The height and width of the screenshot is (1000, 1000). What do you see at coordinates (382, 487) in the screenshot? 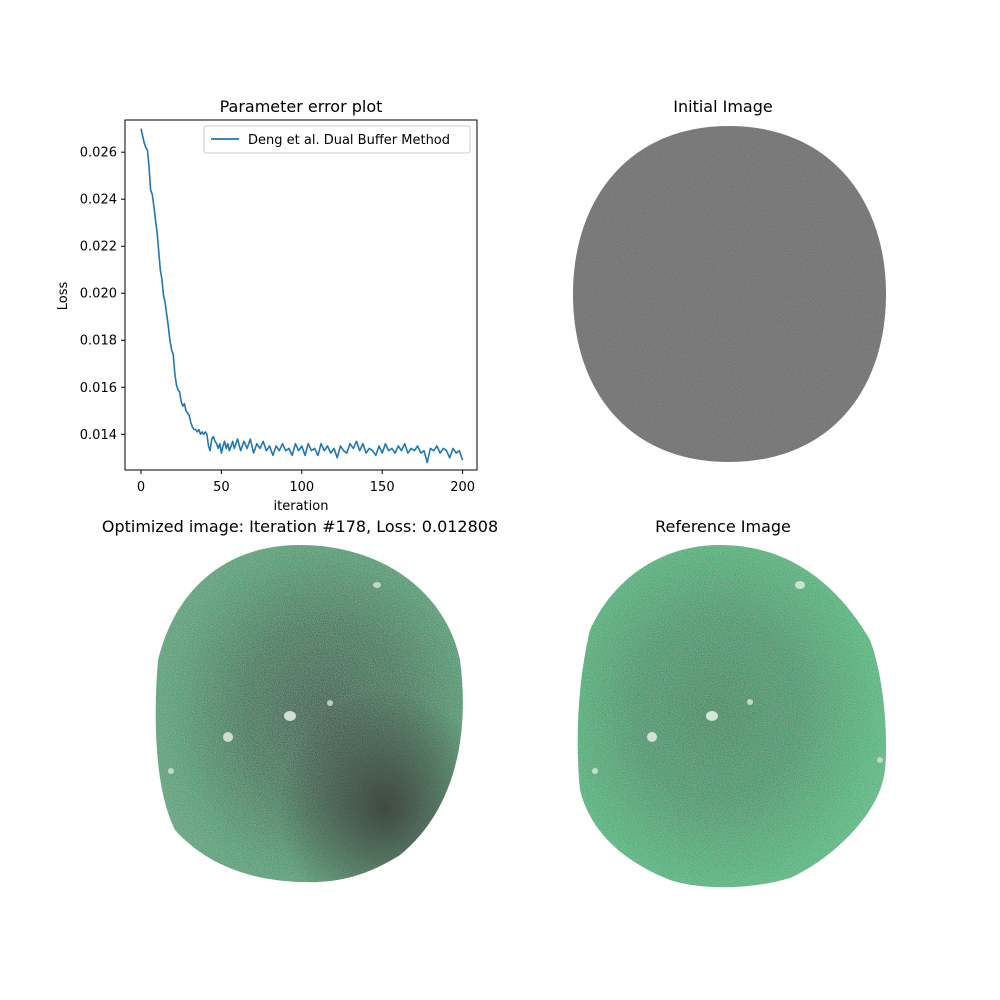
I see `x-tick-label: 150` at bounding box center [382, 487].